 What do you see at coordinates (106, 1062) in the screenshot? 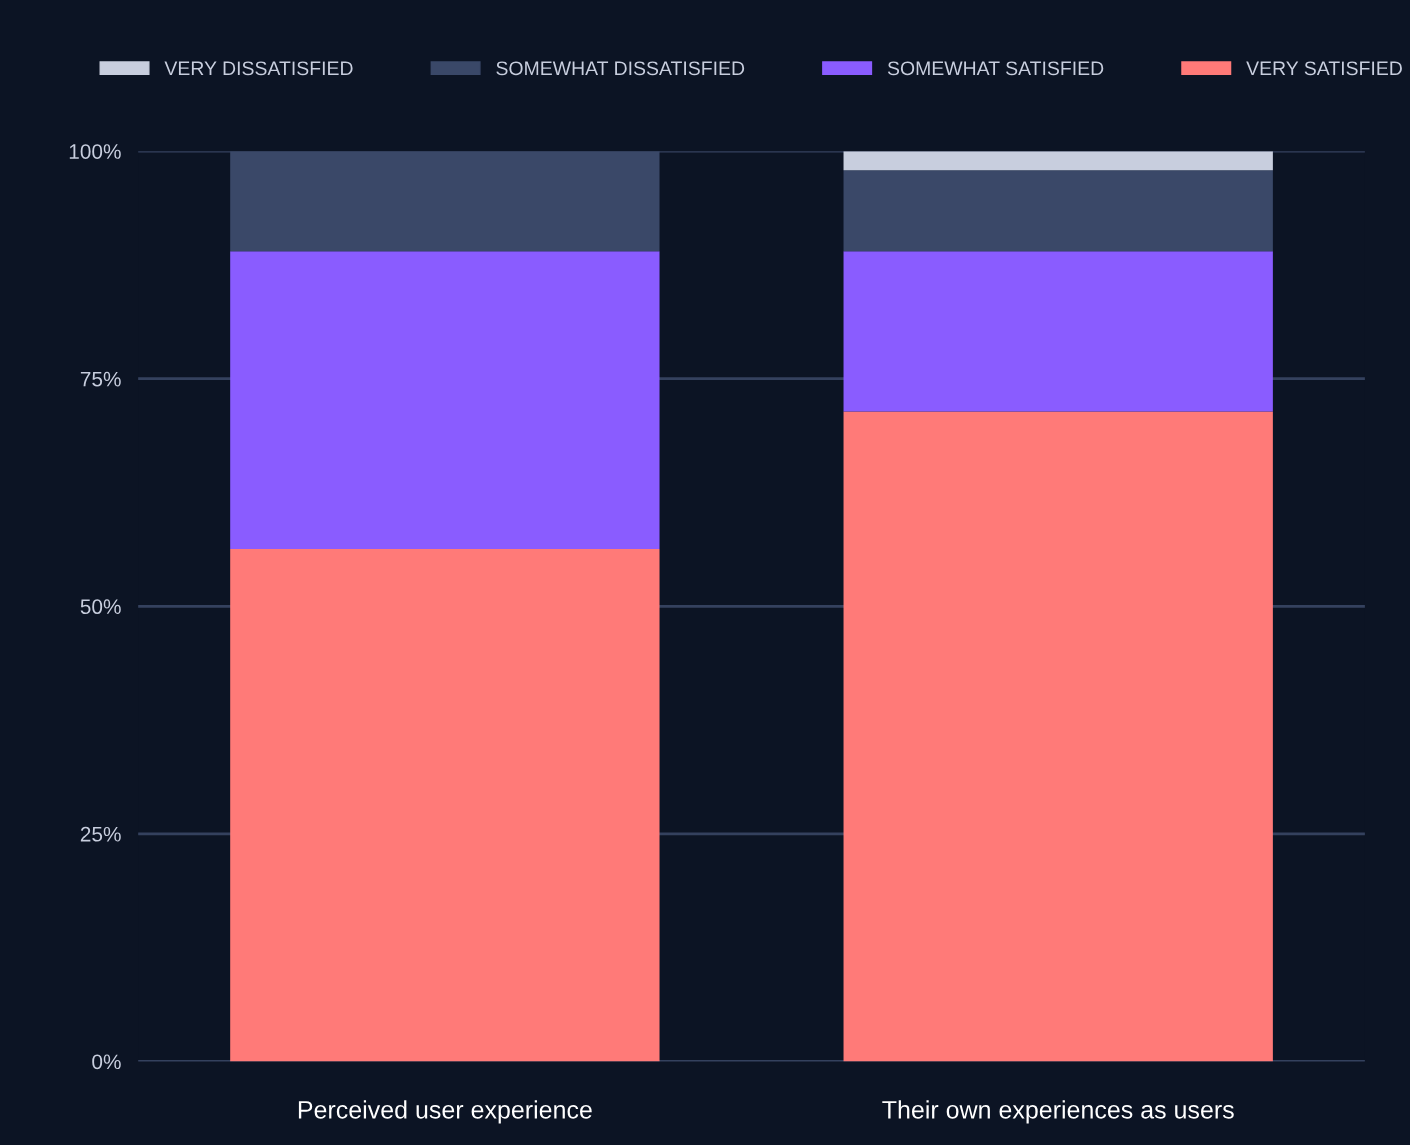
I see `y-tick-label: 0%` at bounding box center [106, 1062].